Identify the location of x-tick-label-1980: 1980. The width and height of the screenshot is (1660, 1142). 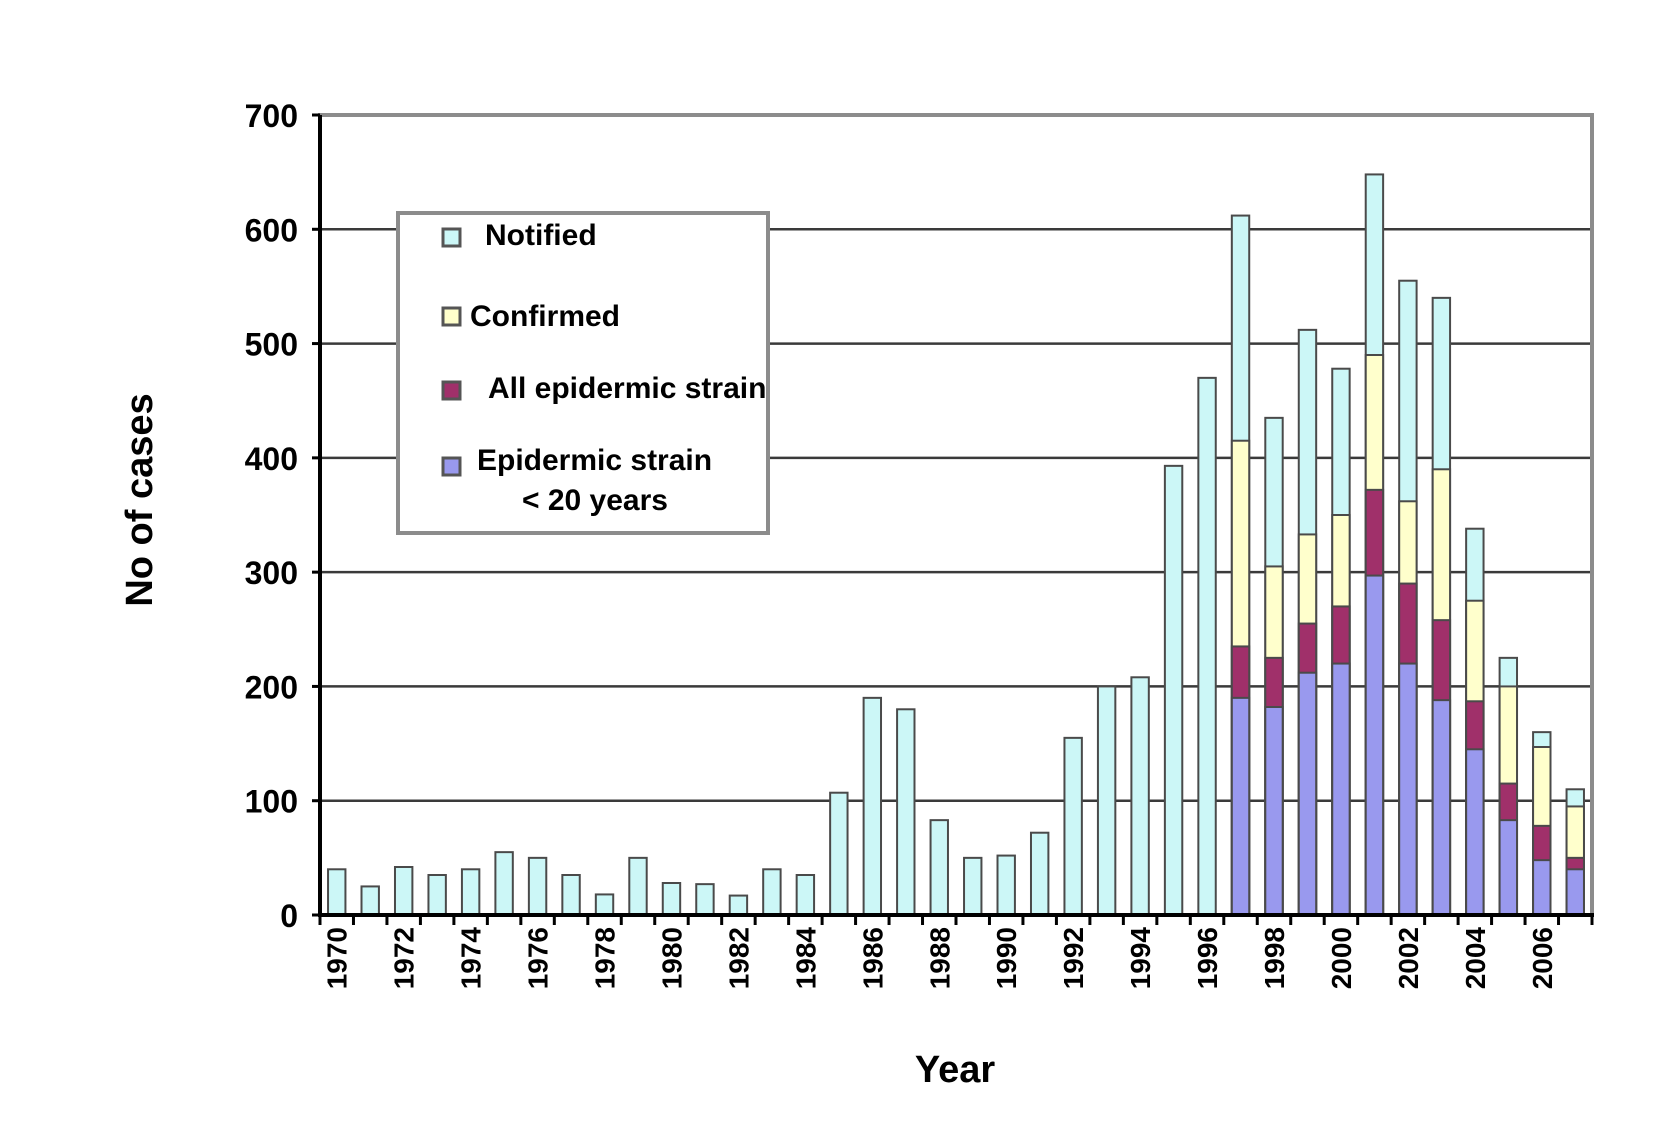
(671, 958).